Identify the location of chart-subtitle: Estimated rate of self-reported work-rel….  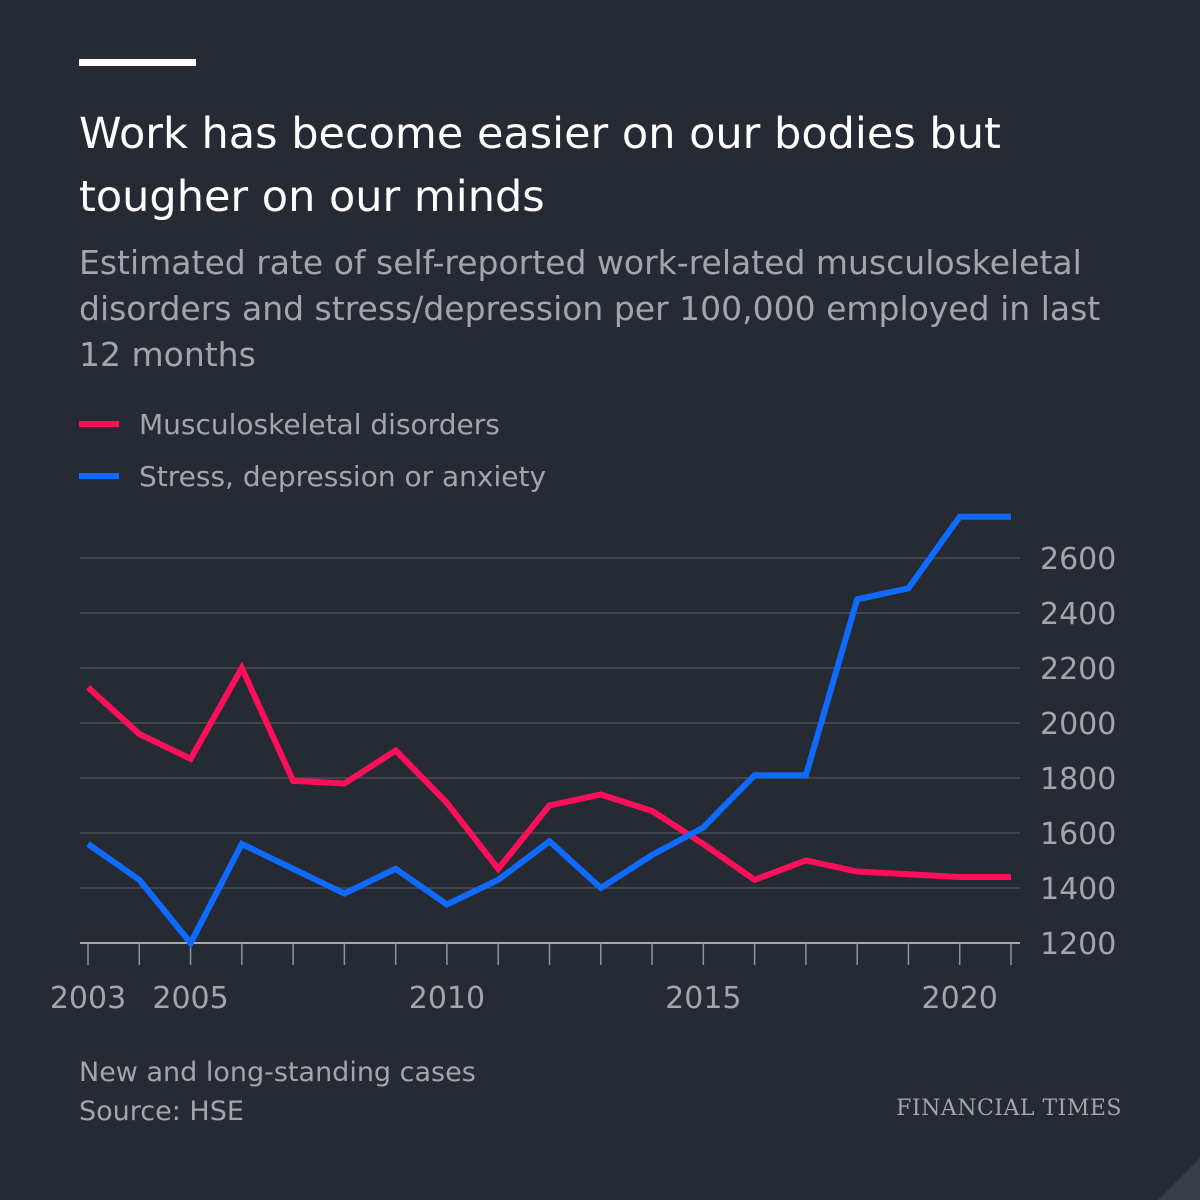
(590, 308).